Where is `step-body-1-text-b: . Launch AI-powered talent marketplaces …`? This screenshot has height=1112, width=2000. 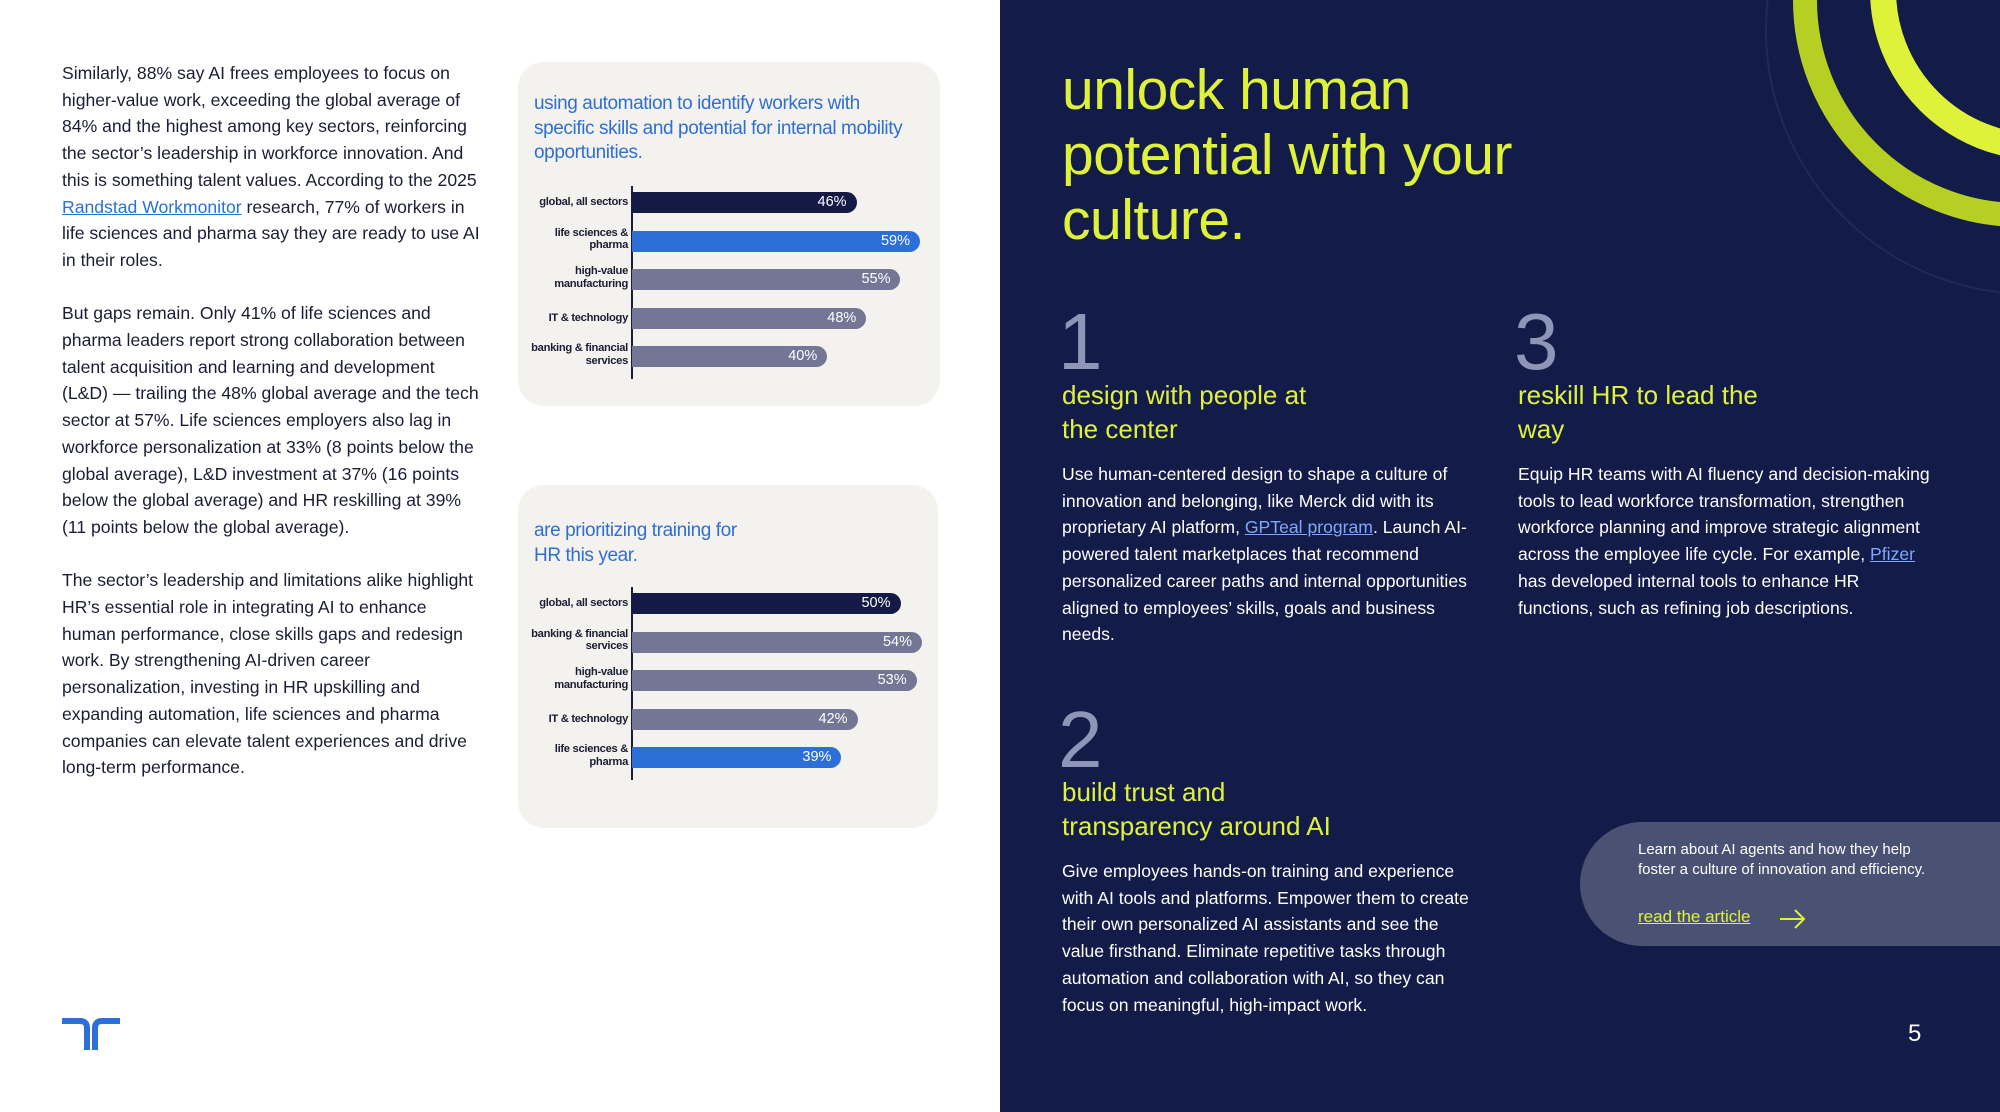 step-body-1-text-b: . Launch AI-powered talent marketplaces … is located at coordinates (1264, 581).